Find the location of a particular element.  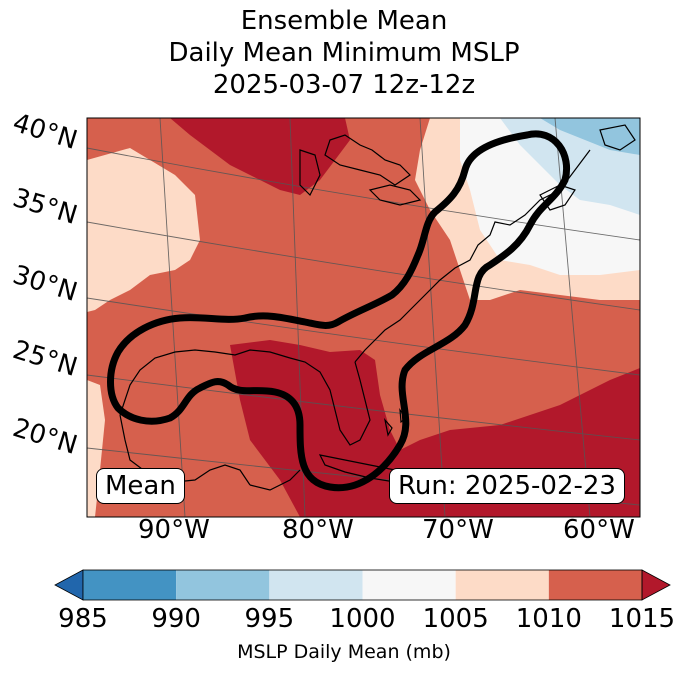

colorbar-tick-1010: 1010 is located at coordinates (548, 619).